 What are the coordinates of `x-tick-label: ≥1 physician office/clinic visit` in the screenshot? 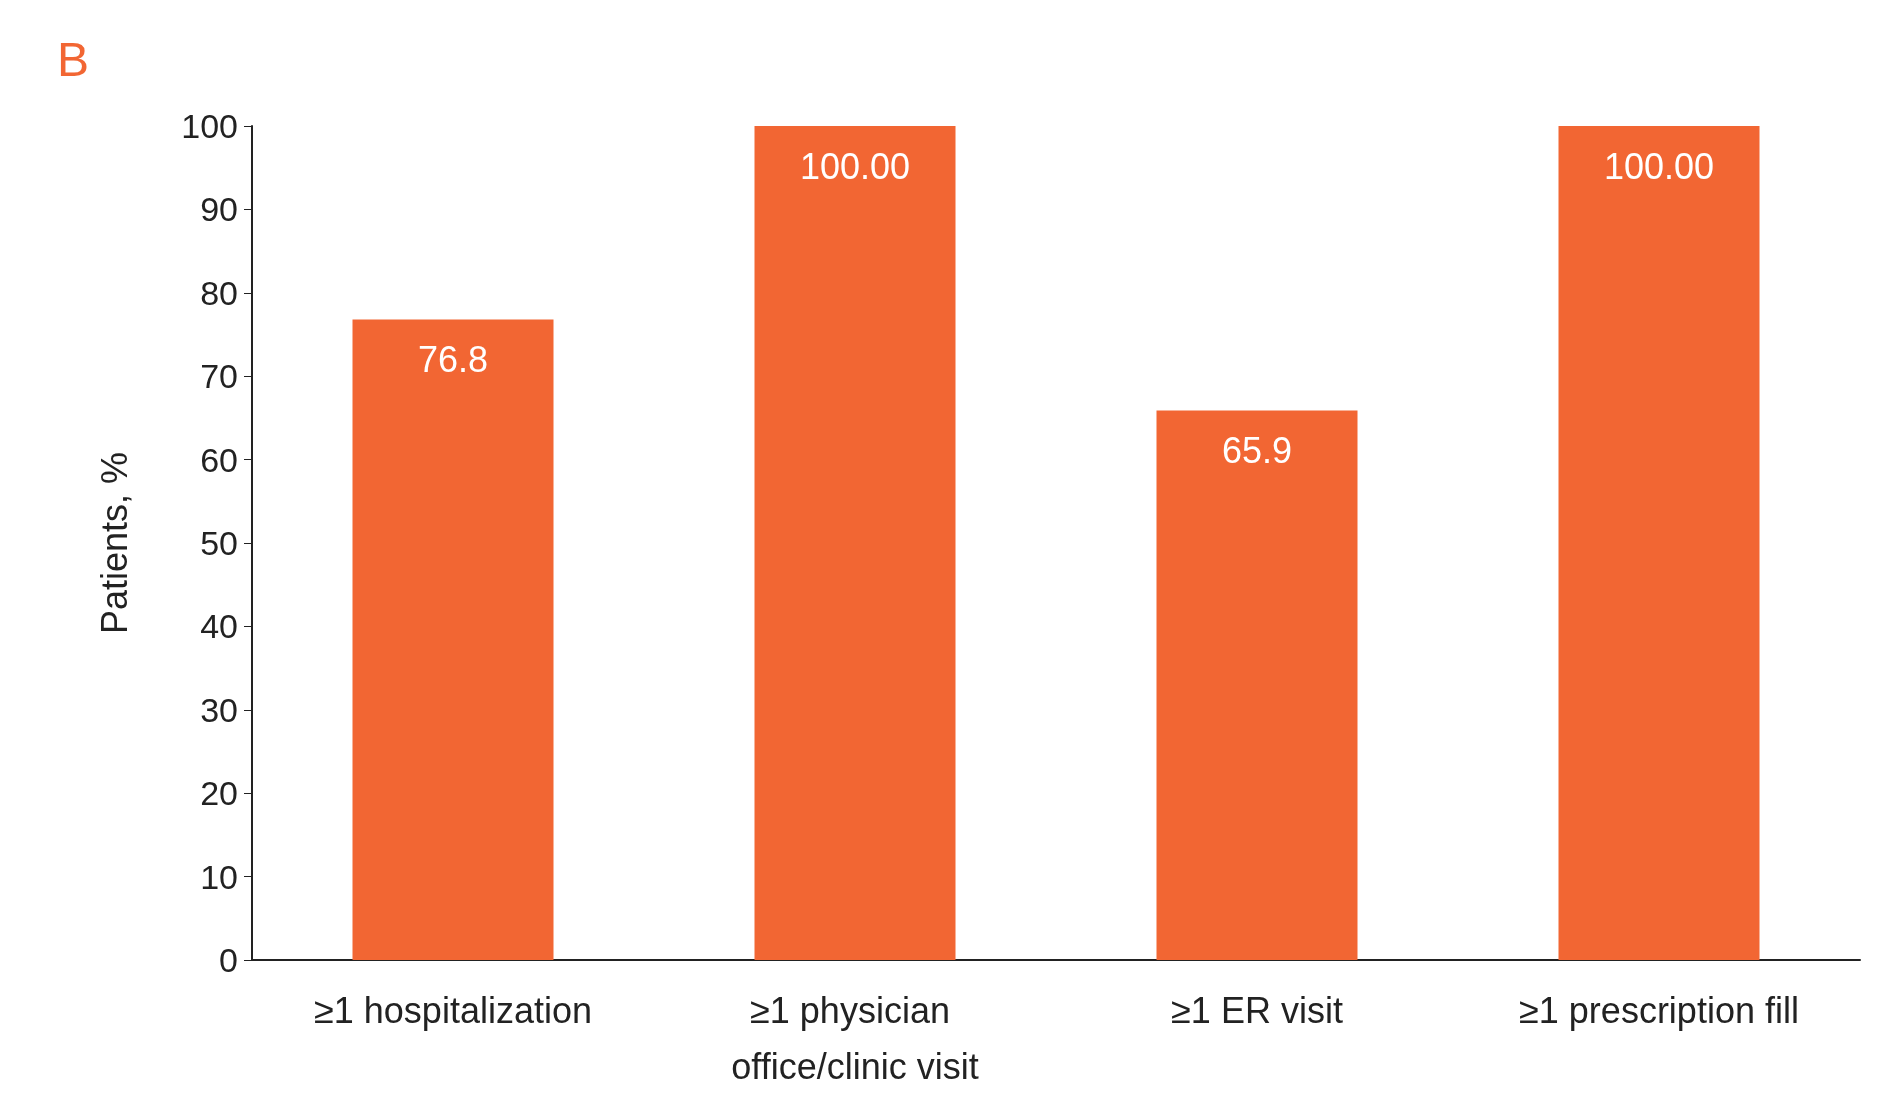 It's located at (855, 1038).